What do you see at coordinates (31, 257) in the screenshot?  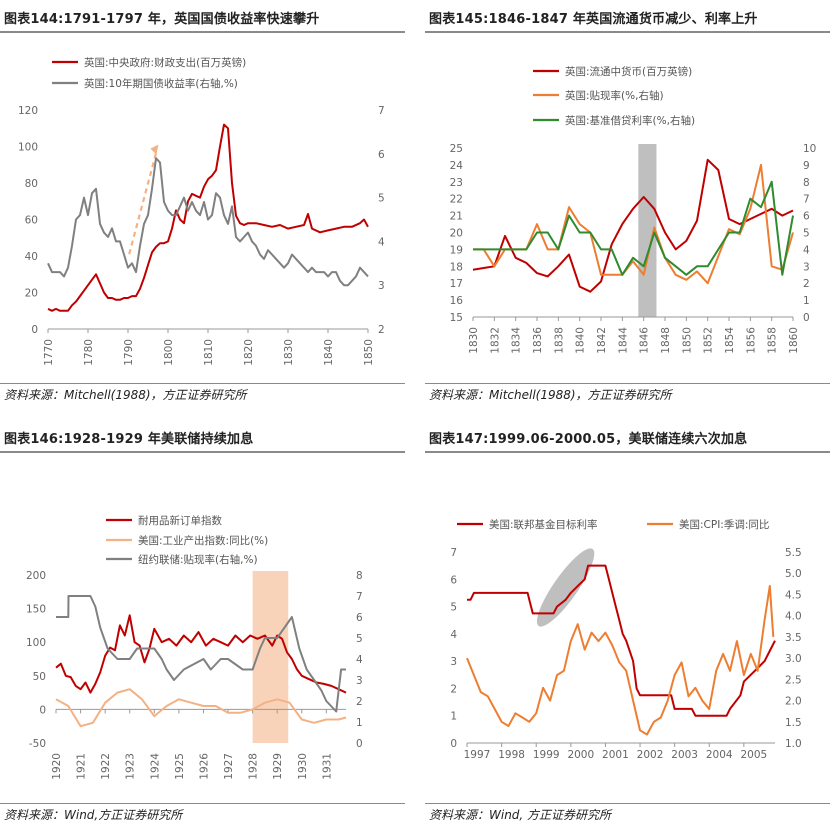 I see `y-left-tick-label: 40` at bounding box center [31, 257].